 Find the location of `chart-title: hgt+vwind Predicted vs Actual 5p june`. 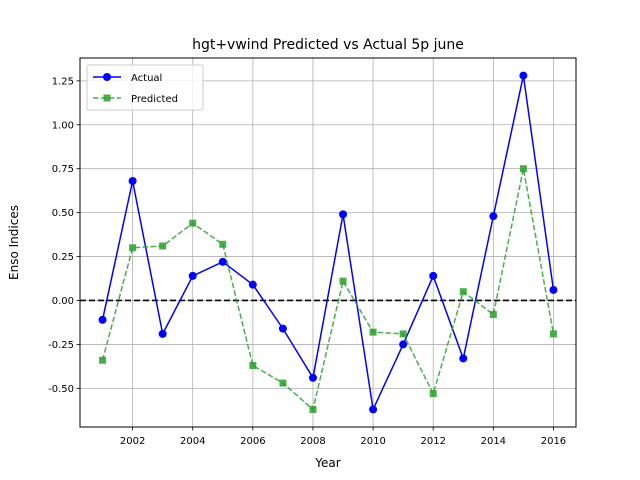

chart-title: hgt+vwind Predicted vs Actual 5p june is located at coordinates (328, 45).